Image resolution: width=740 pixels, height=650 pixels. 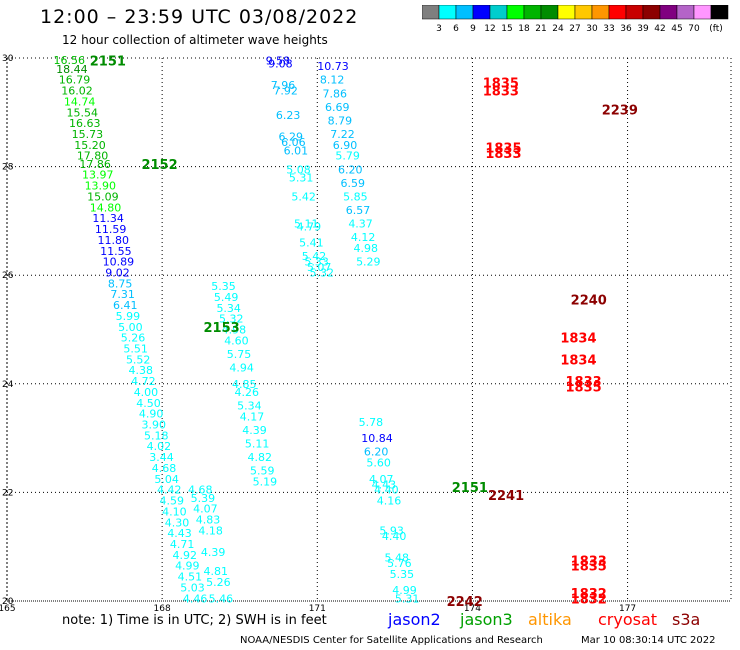 What do you see at coordinates (686, 619) in the screenshot?
I see `legend-s3a: s3a` at bounding box center [686, 619].